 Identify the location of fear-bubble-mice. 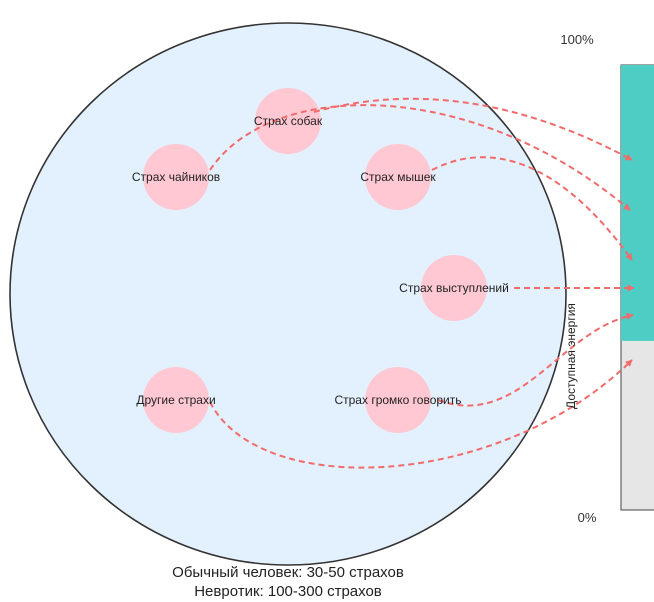
(398, 177).